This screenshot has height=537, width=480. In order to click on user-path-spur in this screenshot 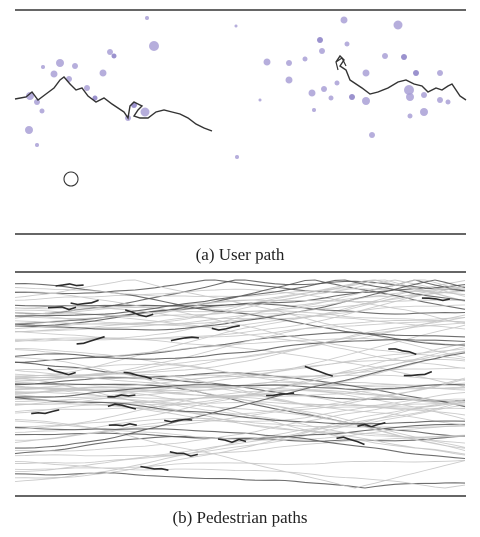, I will do `click(341, 64)`.